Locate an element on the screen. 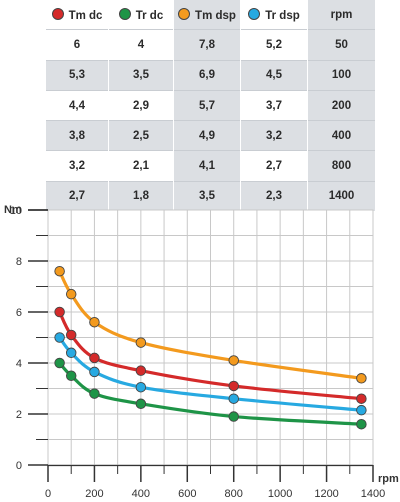 The width and height of the screenshot is (400, 502). table-row: 4,4 2,9 5,7 3,7 200 is located at coordinates (210, 105).